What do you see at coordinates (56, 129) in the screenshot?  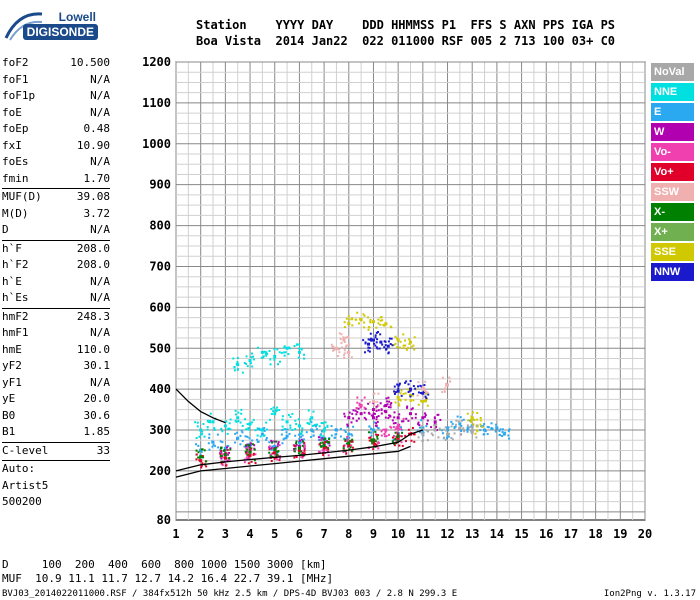 I see `param-row: foEp 0.48` at bounding box center [56, 129].